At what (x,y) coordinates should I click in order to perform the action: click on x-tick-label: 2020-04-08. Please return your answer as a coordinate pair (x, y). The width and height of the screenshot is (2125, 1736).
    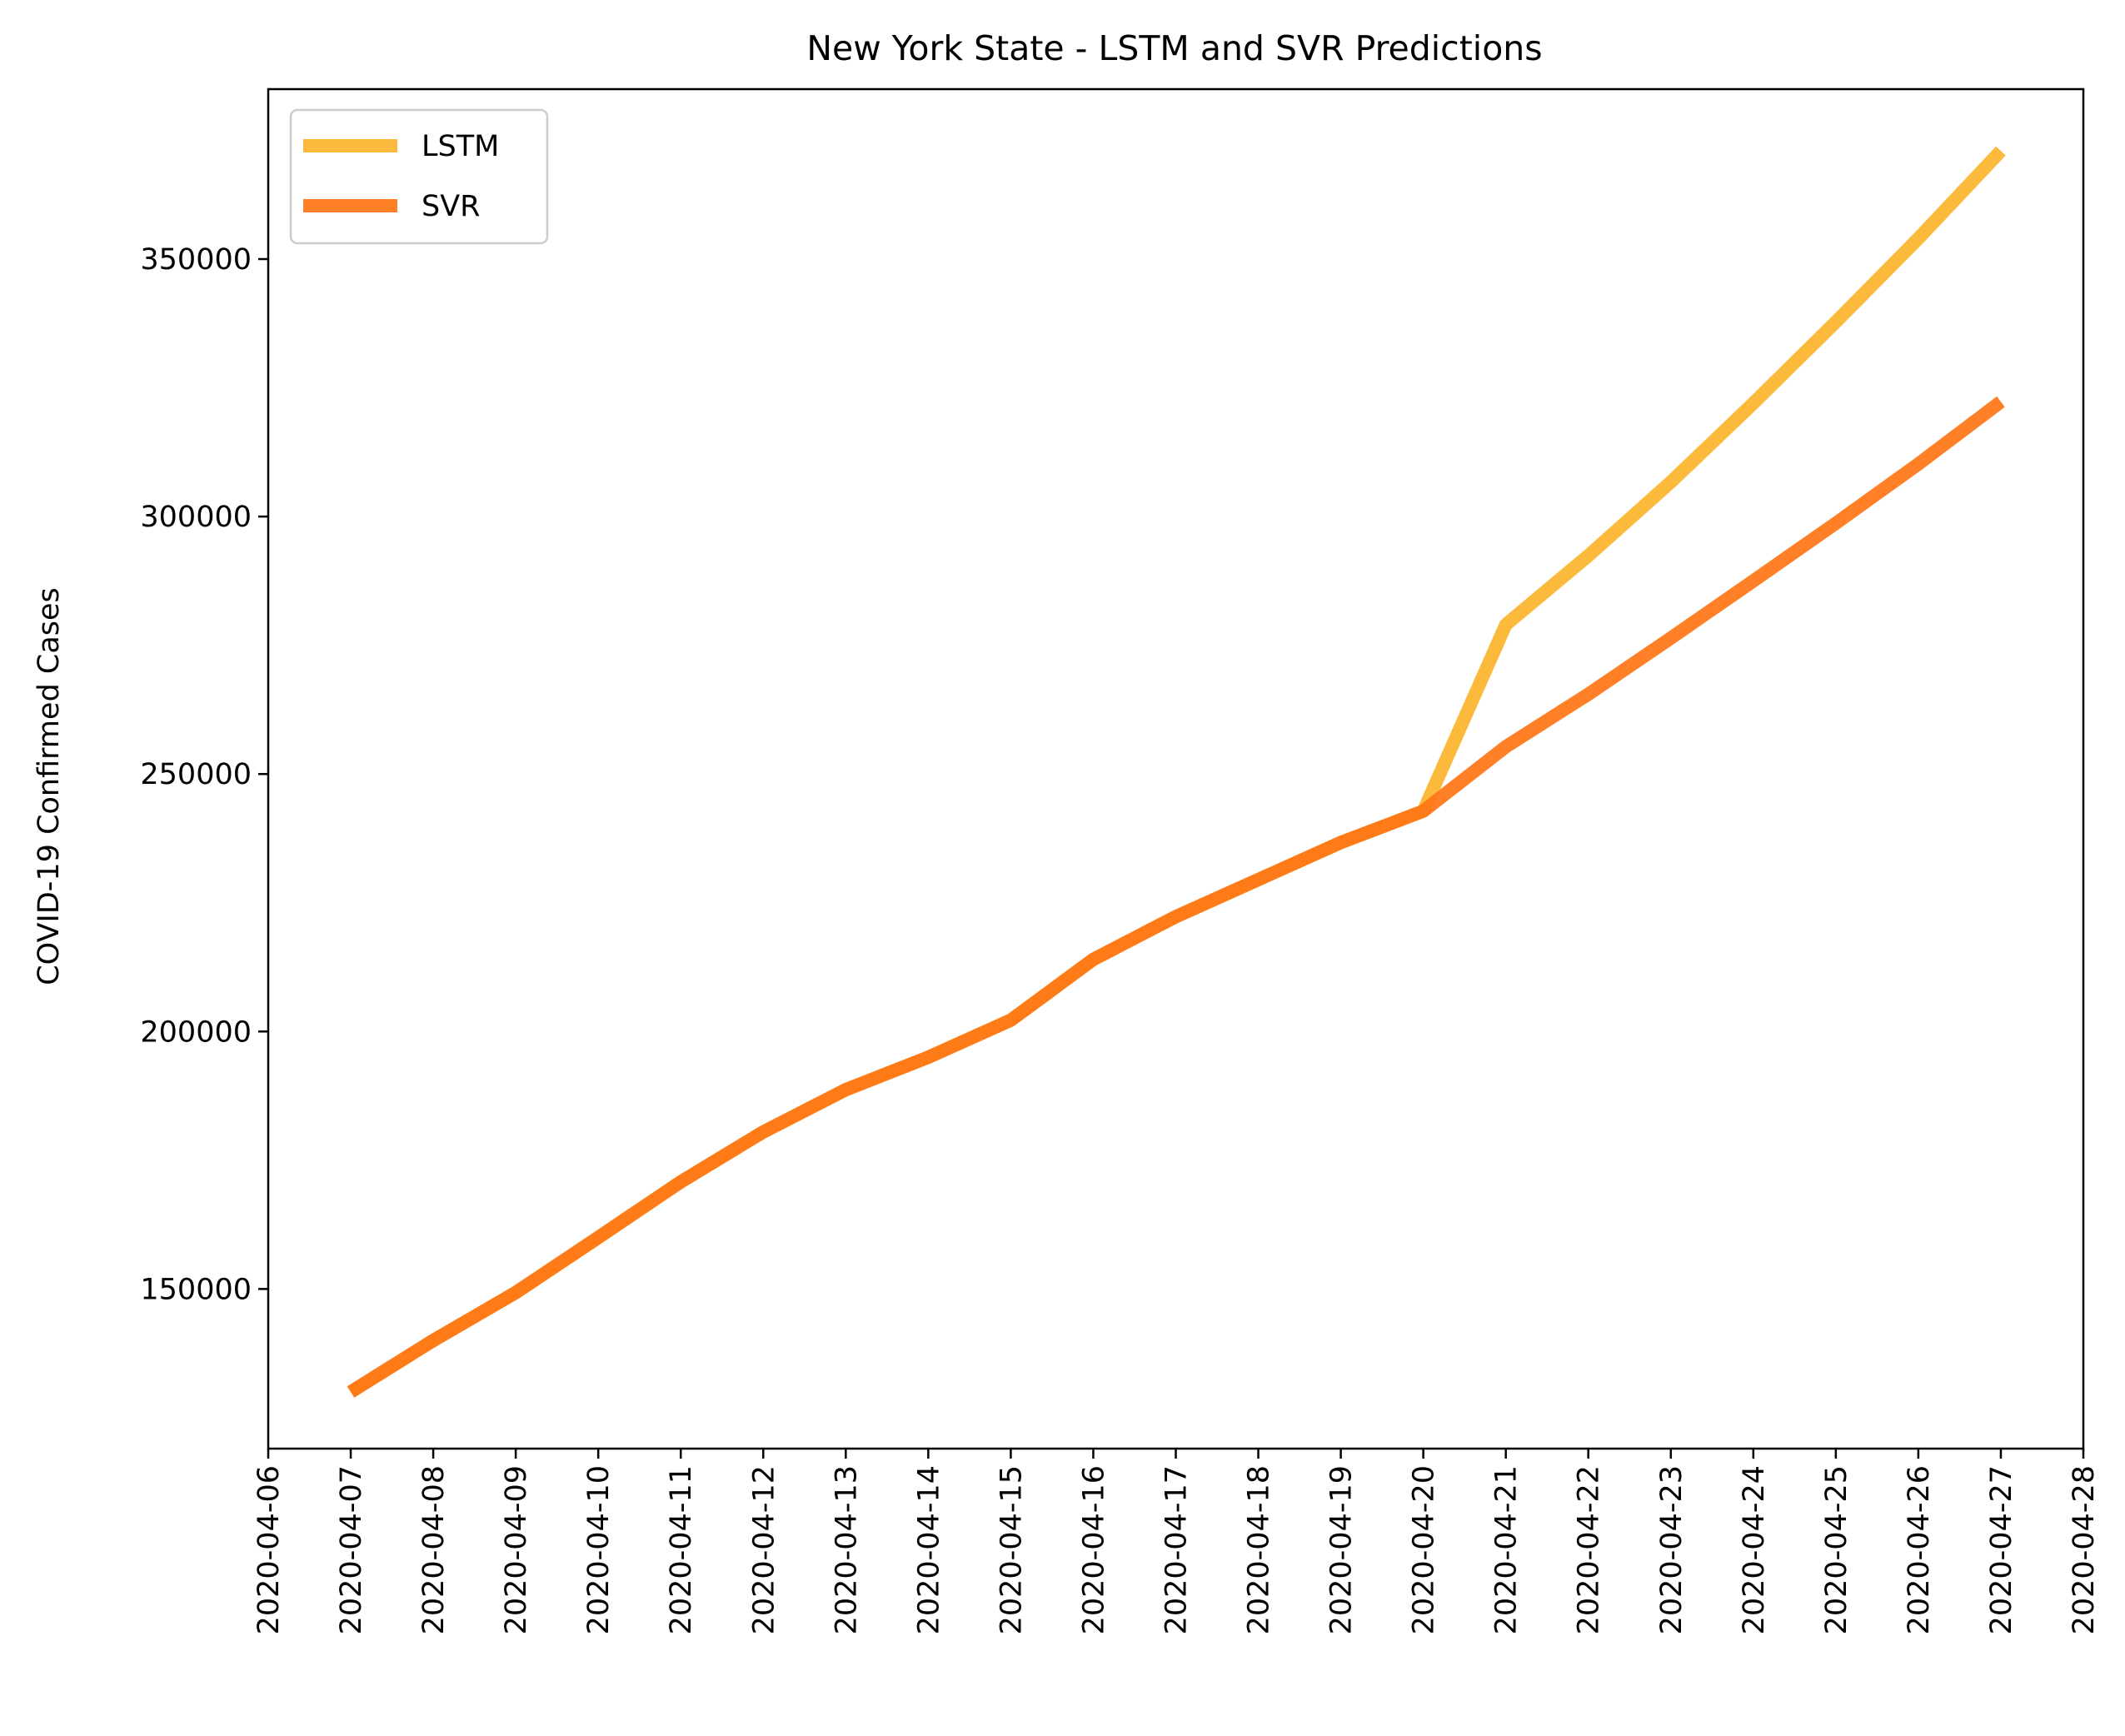
    Looking at the image, I should click on (434, 1550).